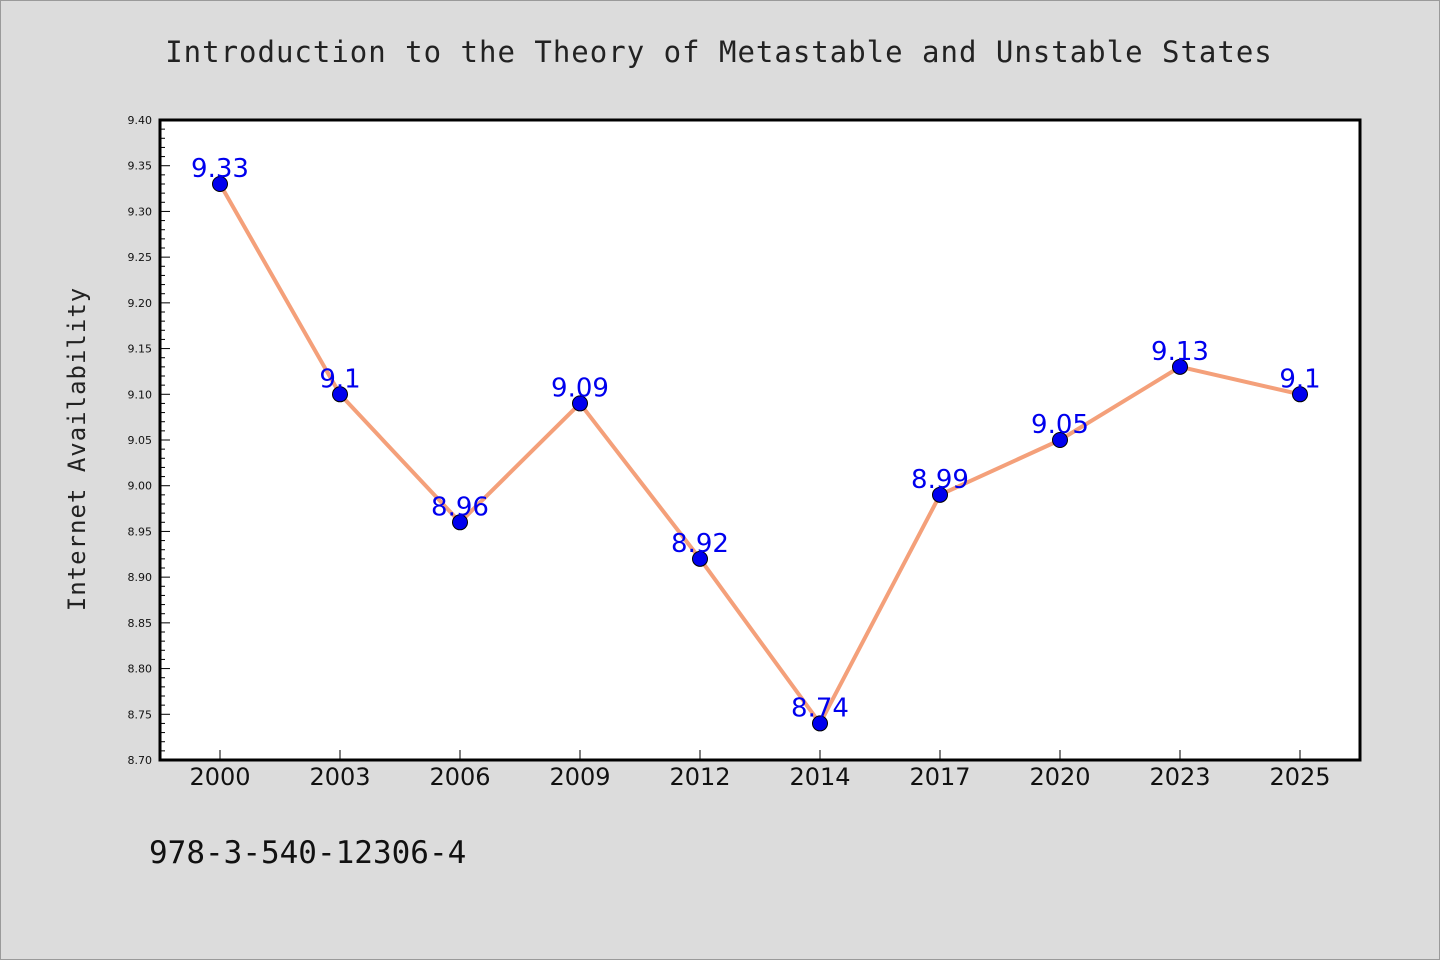 This screenshot has height=960, width=1440. Describe the element at coordinates (820, 708) in the screenshot. I see `data-label: 8.74` at that location.